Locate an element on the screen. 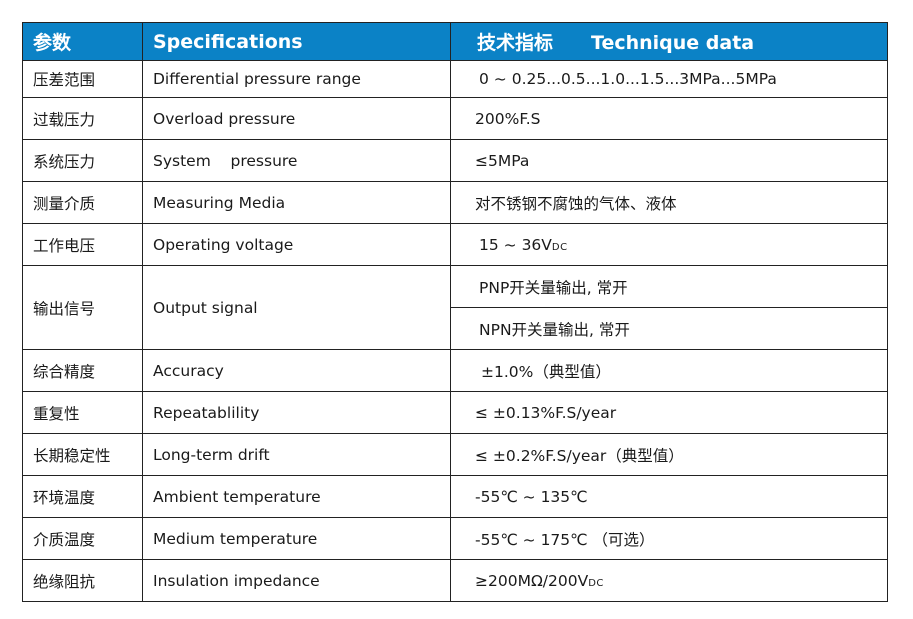 The image size is (913, 619). param-cn: 测量介质 is located at coordinates (82, 202).